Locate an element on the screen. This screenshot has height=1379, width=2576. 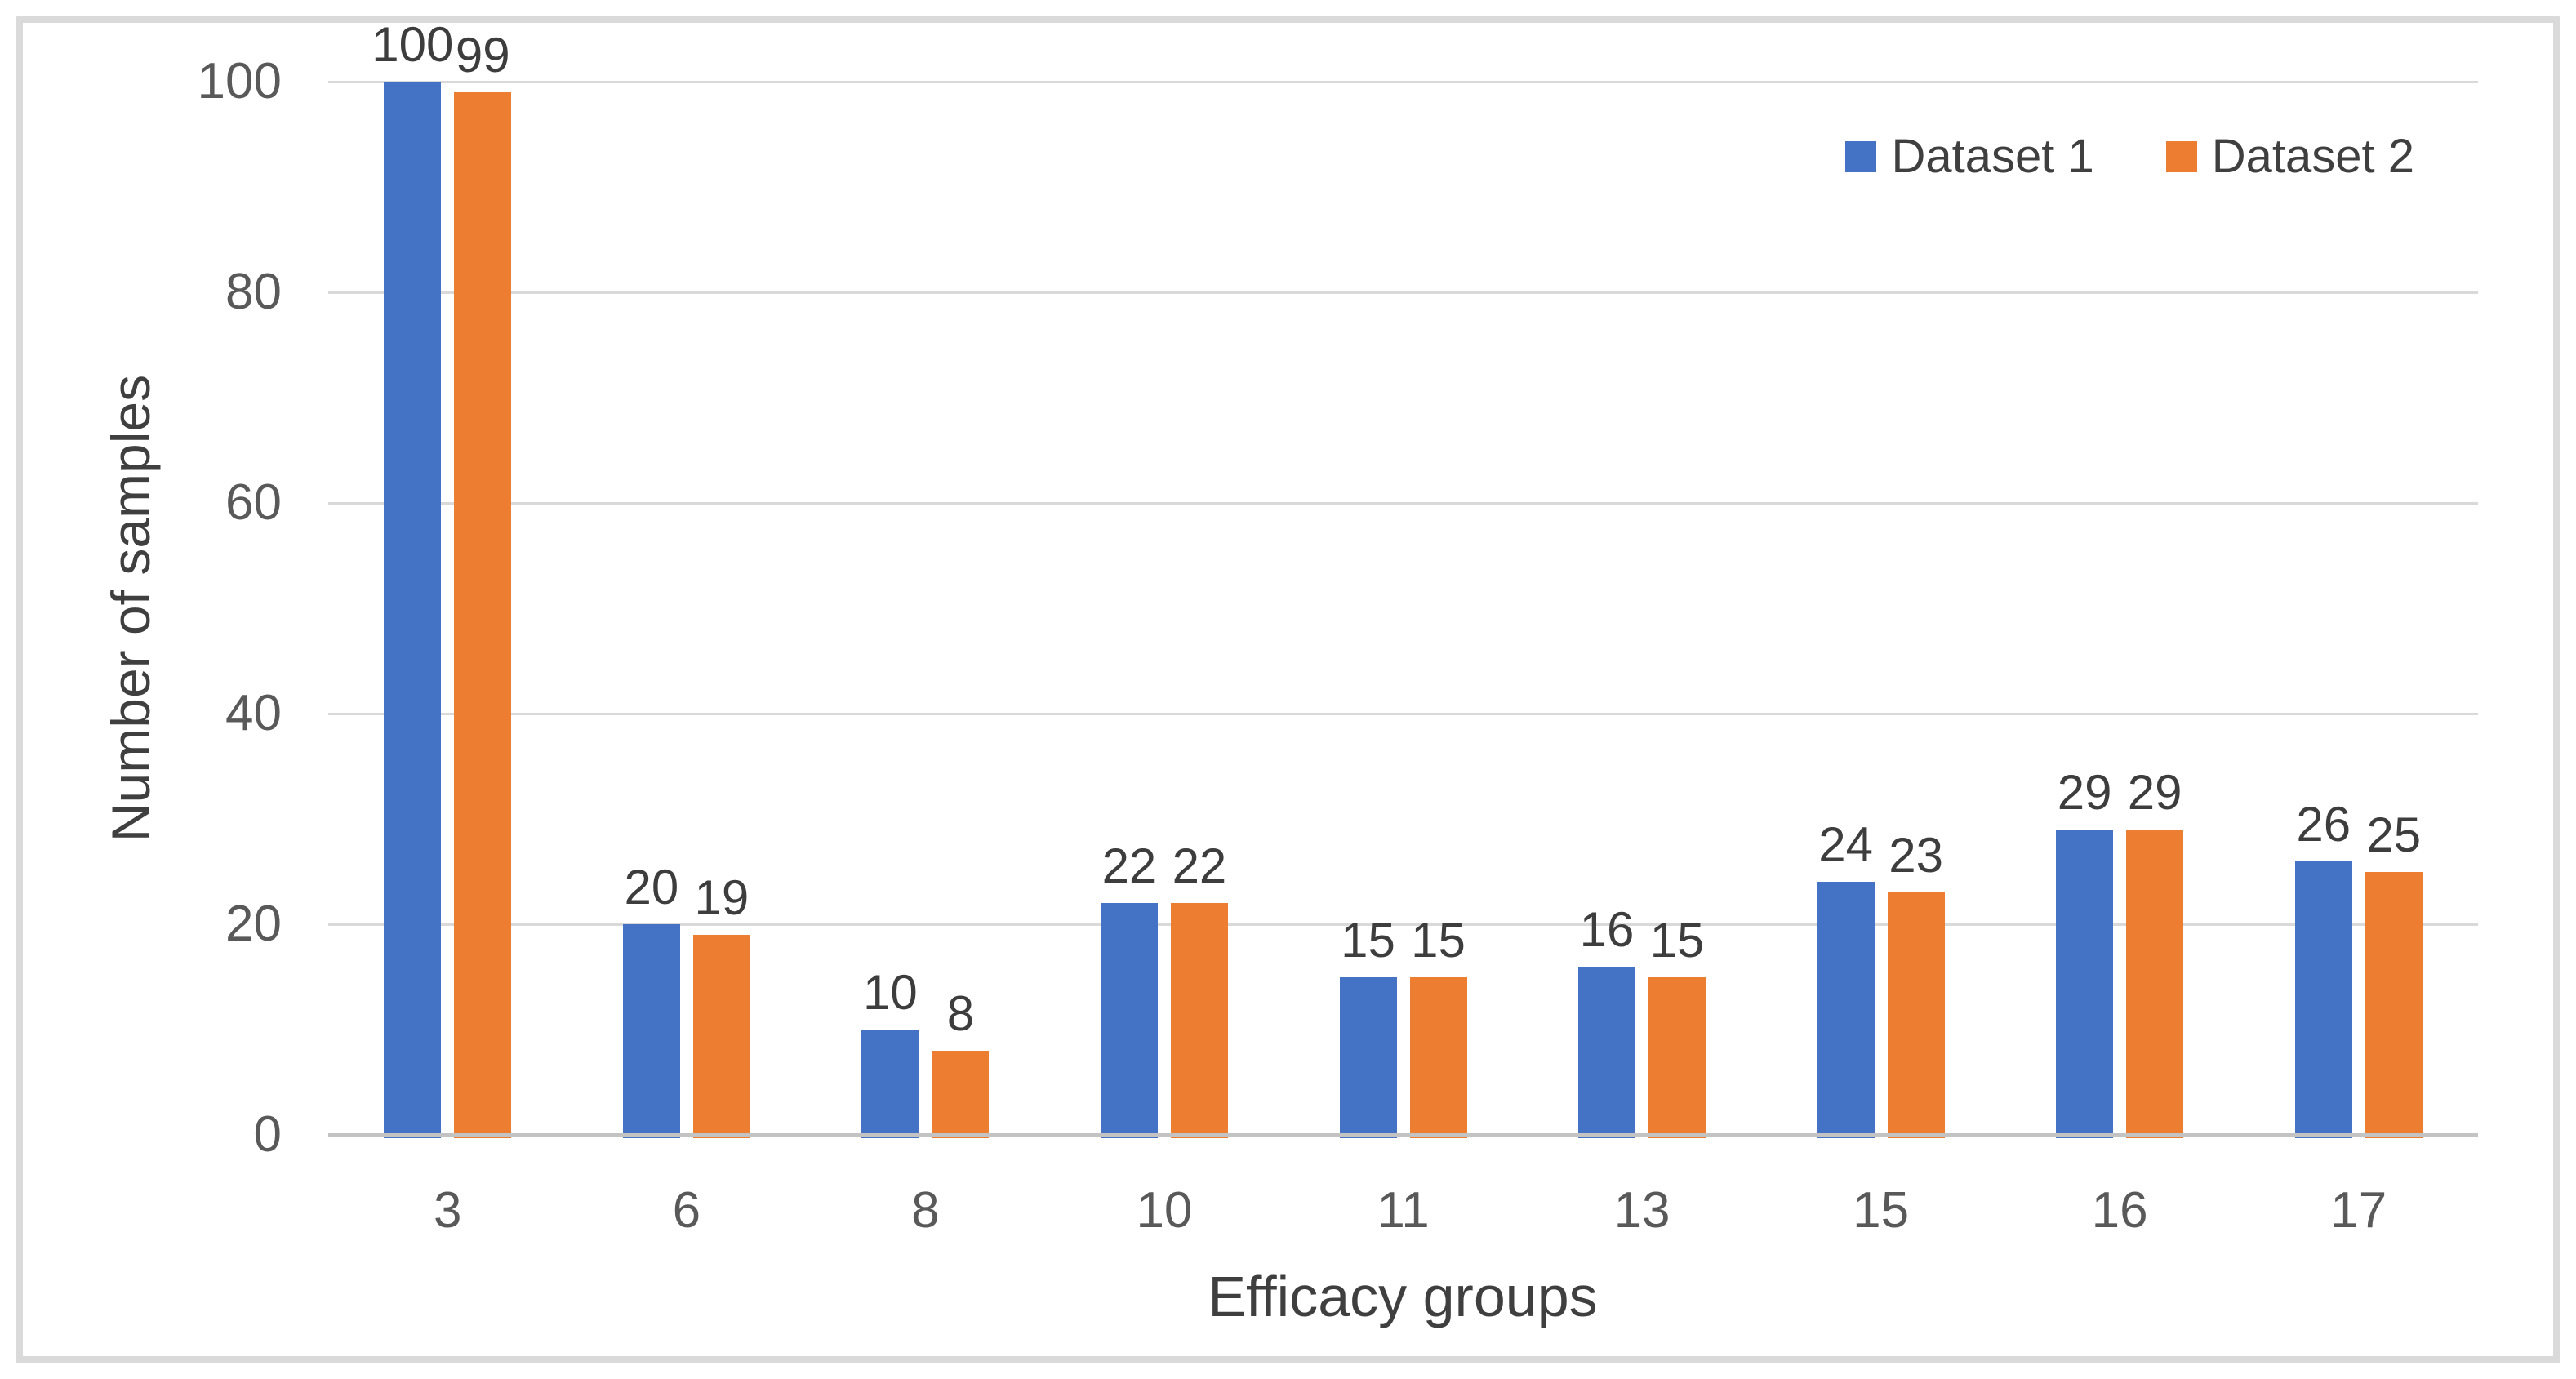
x-axis-title: Efficacy groups is located at coordinates (1403, 1296).